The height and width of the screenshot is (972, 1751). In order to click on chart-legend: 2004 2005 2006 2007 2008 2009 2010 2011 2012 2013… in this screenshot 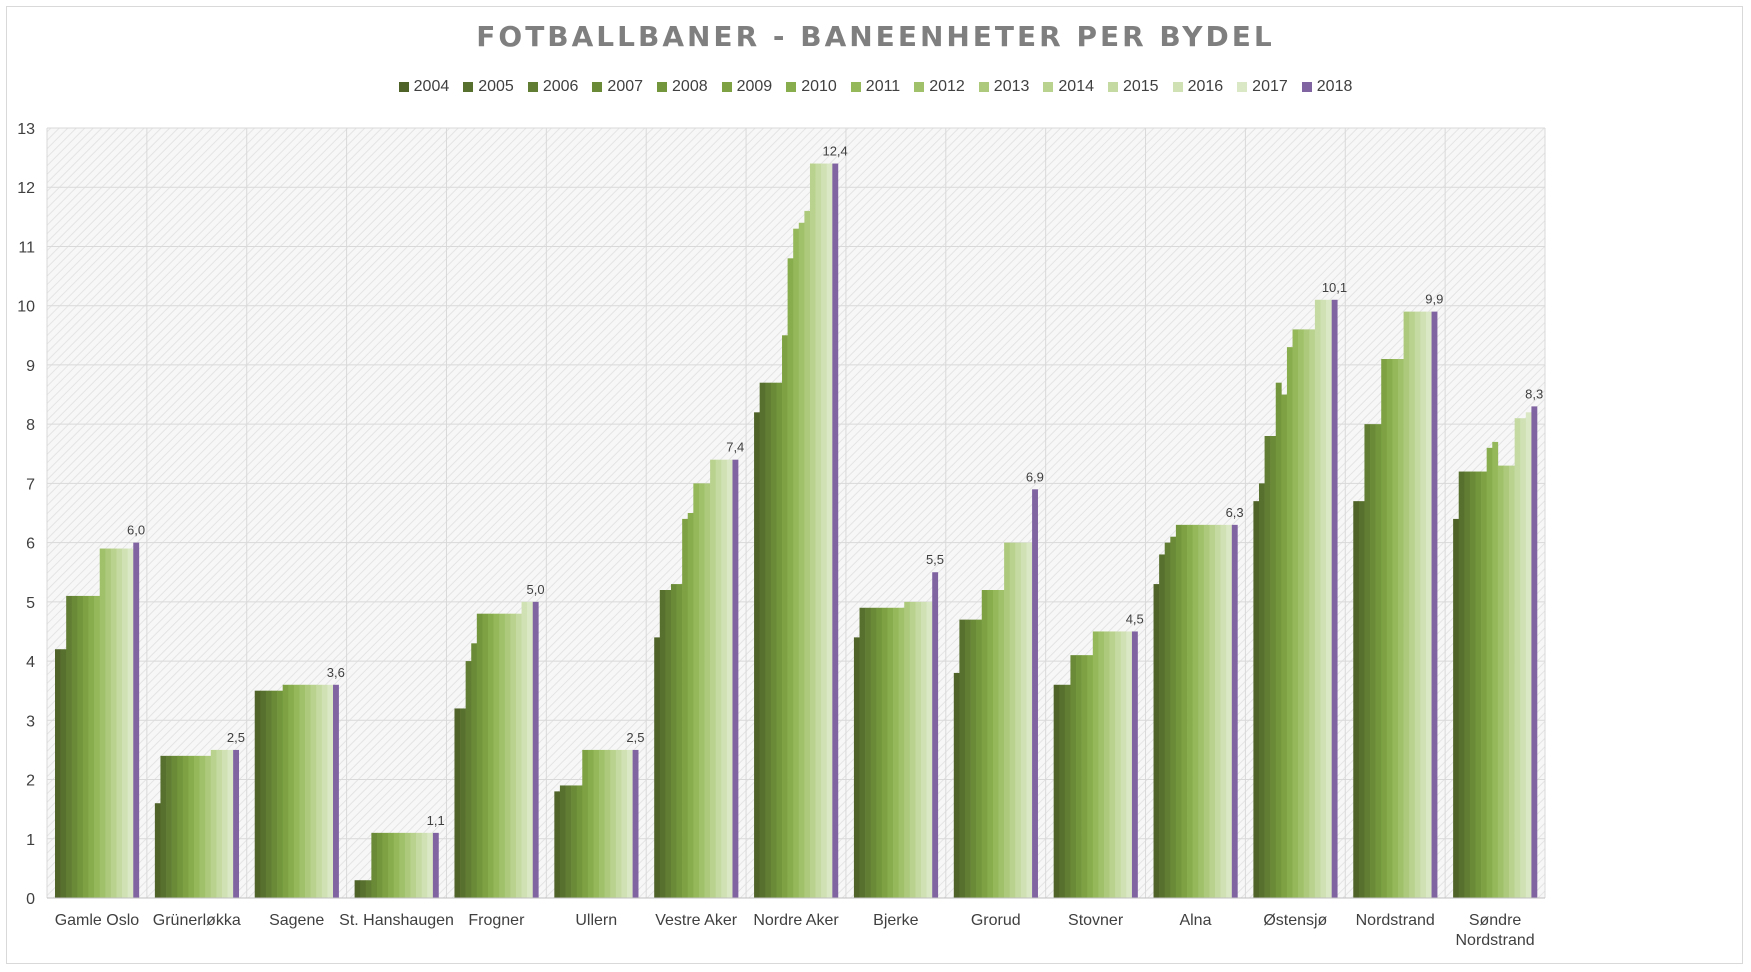, I will do `click(875, 87)`.